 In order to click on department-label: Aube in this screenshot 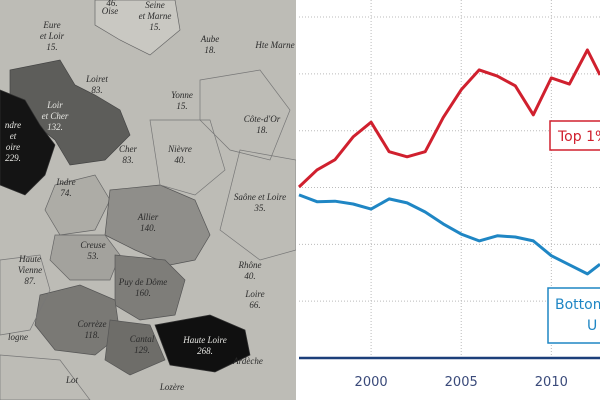, I will do `click(210, 39)`.